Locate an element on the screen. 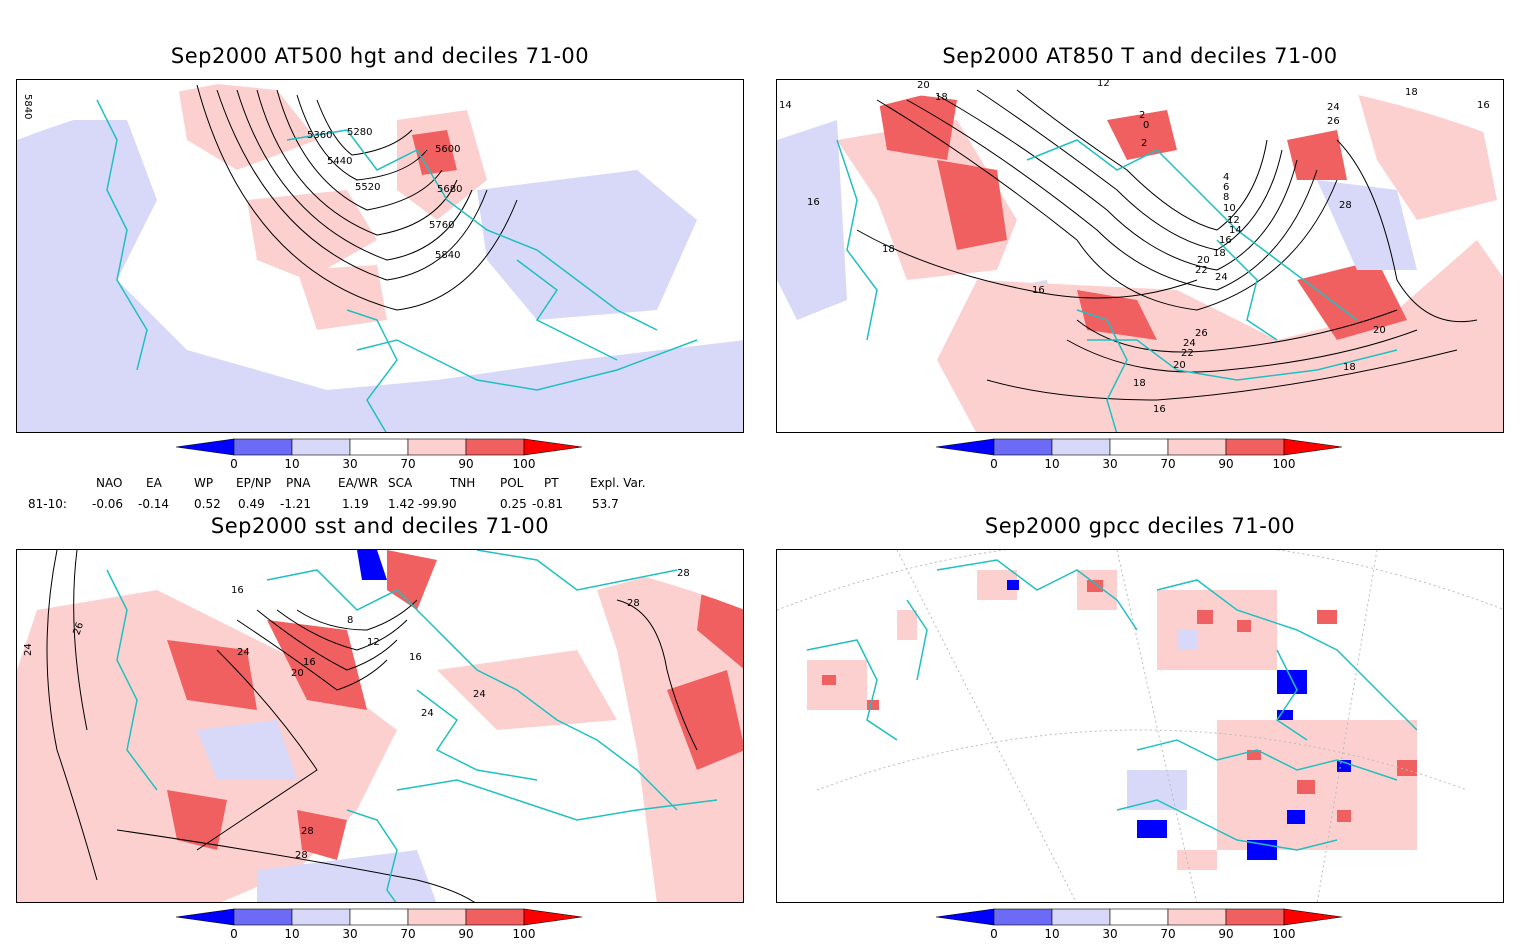  index-name: SCA is located at coordinates (400, 483).